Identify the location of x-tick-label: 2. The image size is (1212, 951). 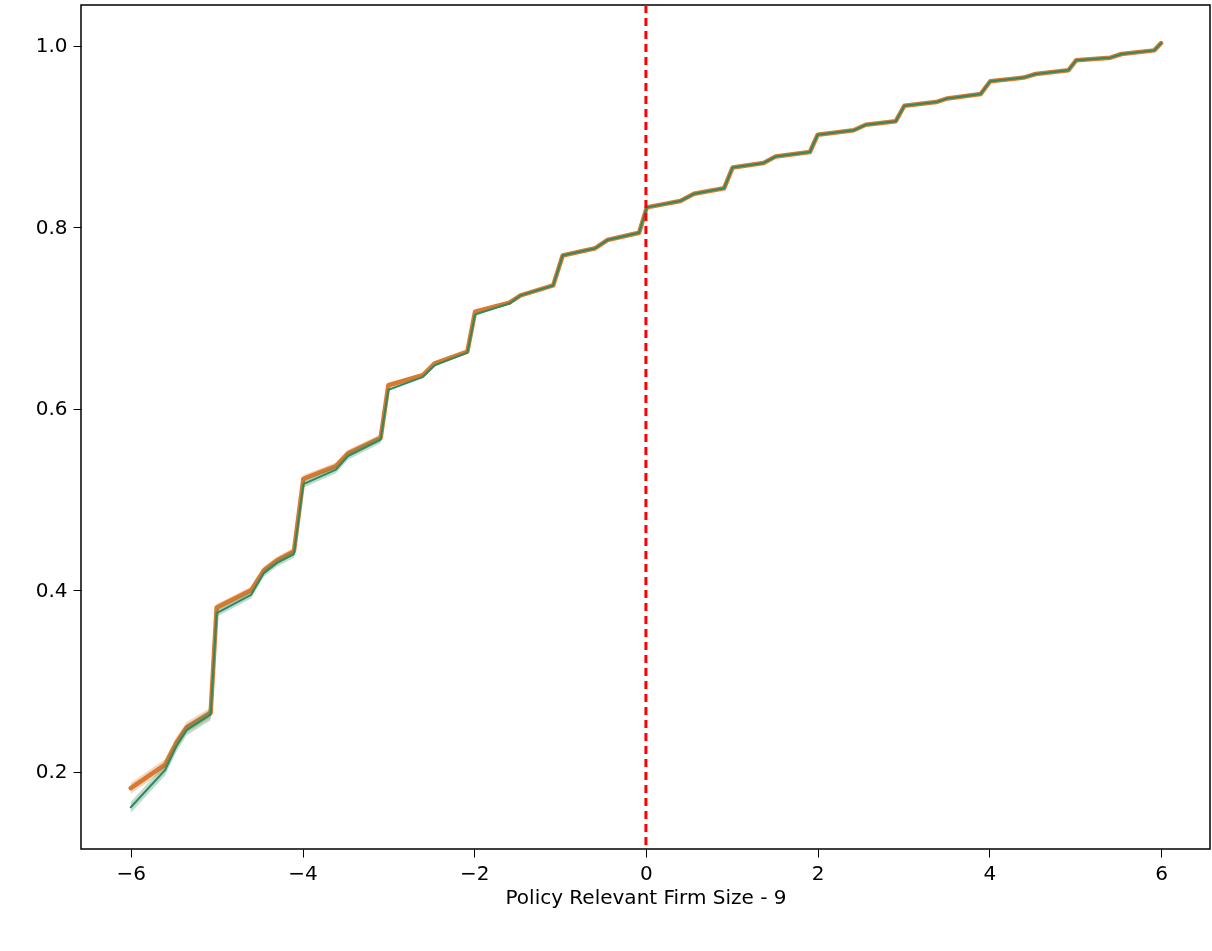
(818, 872).